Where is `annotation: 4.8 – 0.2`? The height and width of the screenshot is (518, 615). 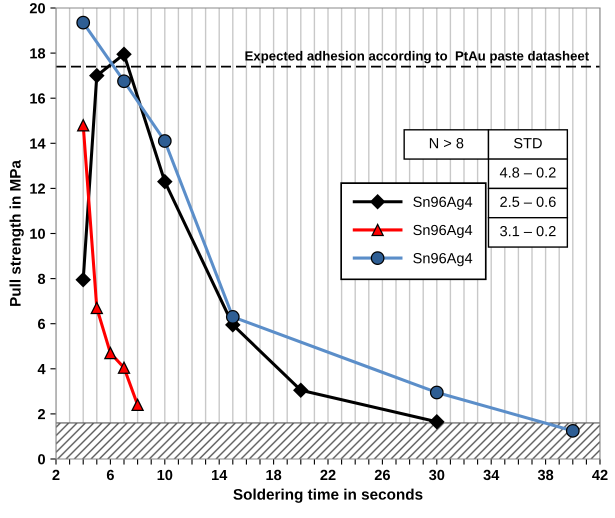
annotation: 4.8 – 0.2 is located at coordinates (528, 172).